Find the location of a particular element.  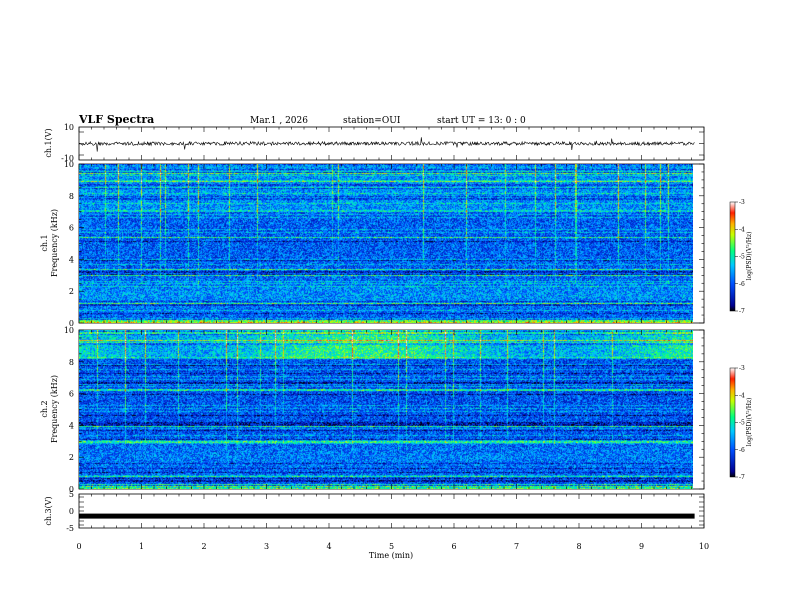

ch2-colorbar-gradient is located at coordinates (732, 422).